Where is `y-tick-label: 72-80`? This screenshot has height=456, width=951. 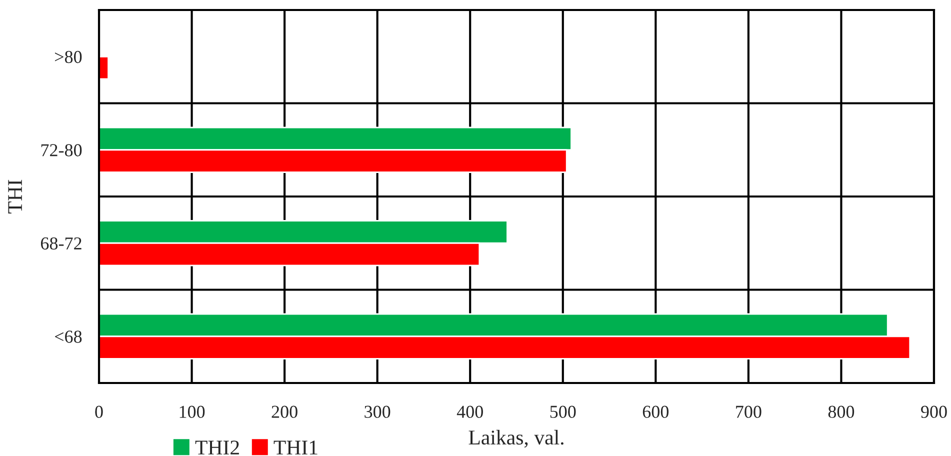
y-tick-label: 72-80 is located at coordinates (61, 150).